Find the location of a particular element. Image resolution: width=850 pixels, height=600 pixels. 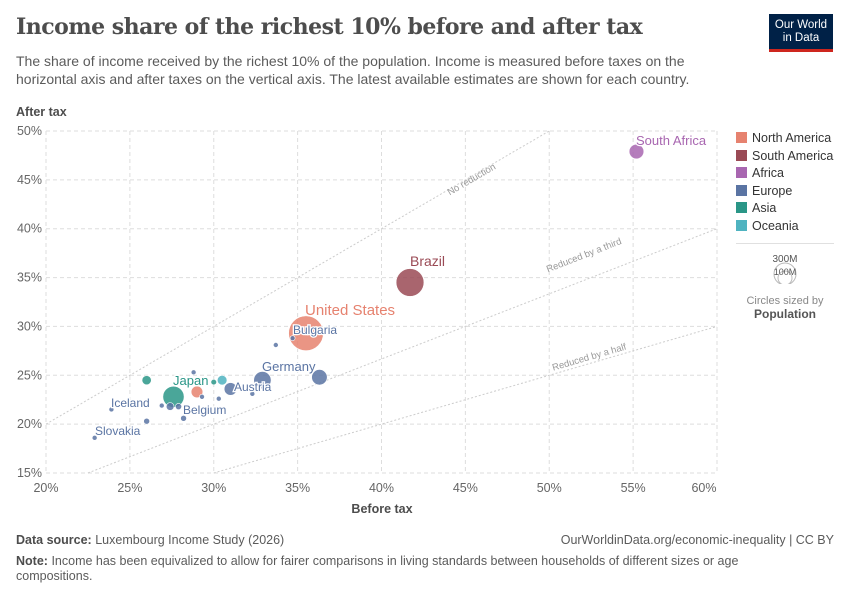

legend-label: Africa is located at coordinates (768, 173).